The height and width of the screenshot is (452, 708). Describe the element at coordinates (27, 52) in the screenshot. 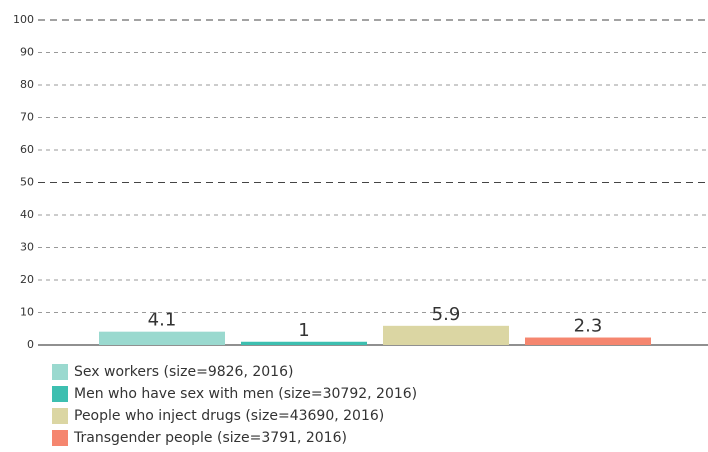

I see `y-tick-label: 90` at that location.